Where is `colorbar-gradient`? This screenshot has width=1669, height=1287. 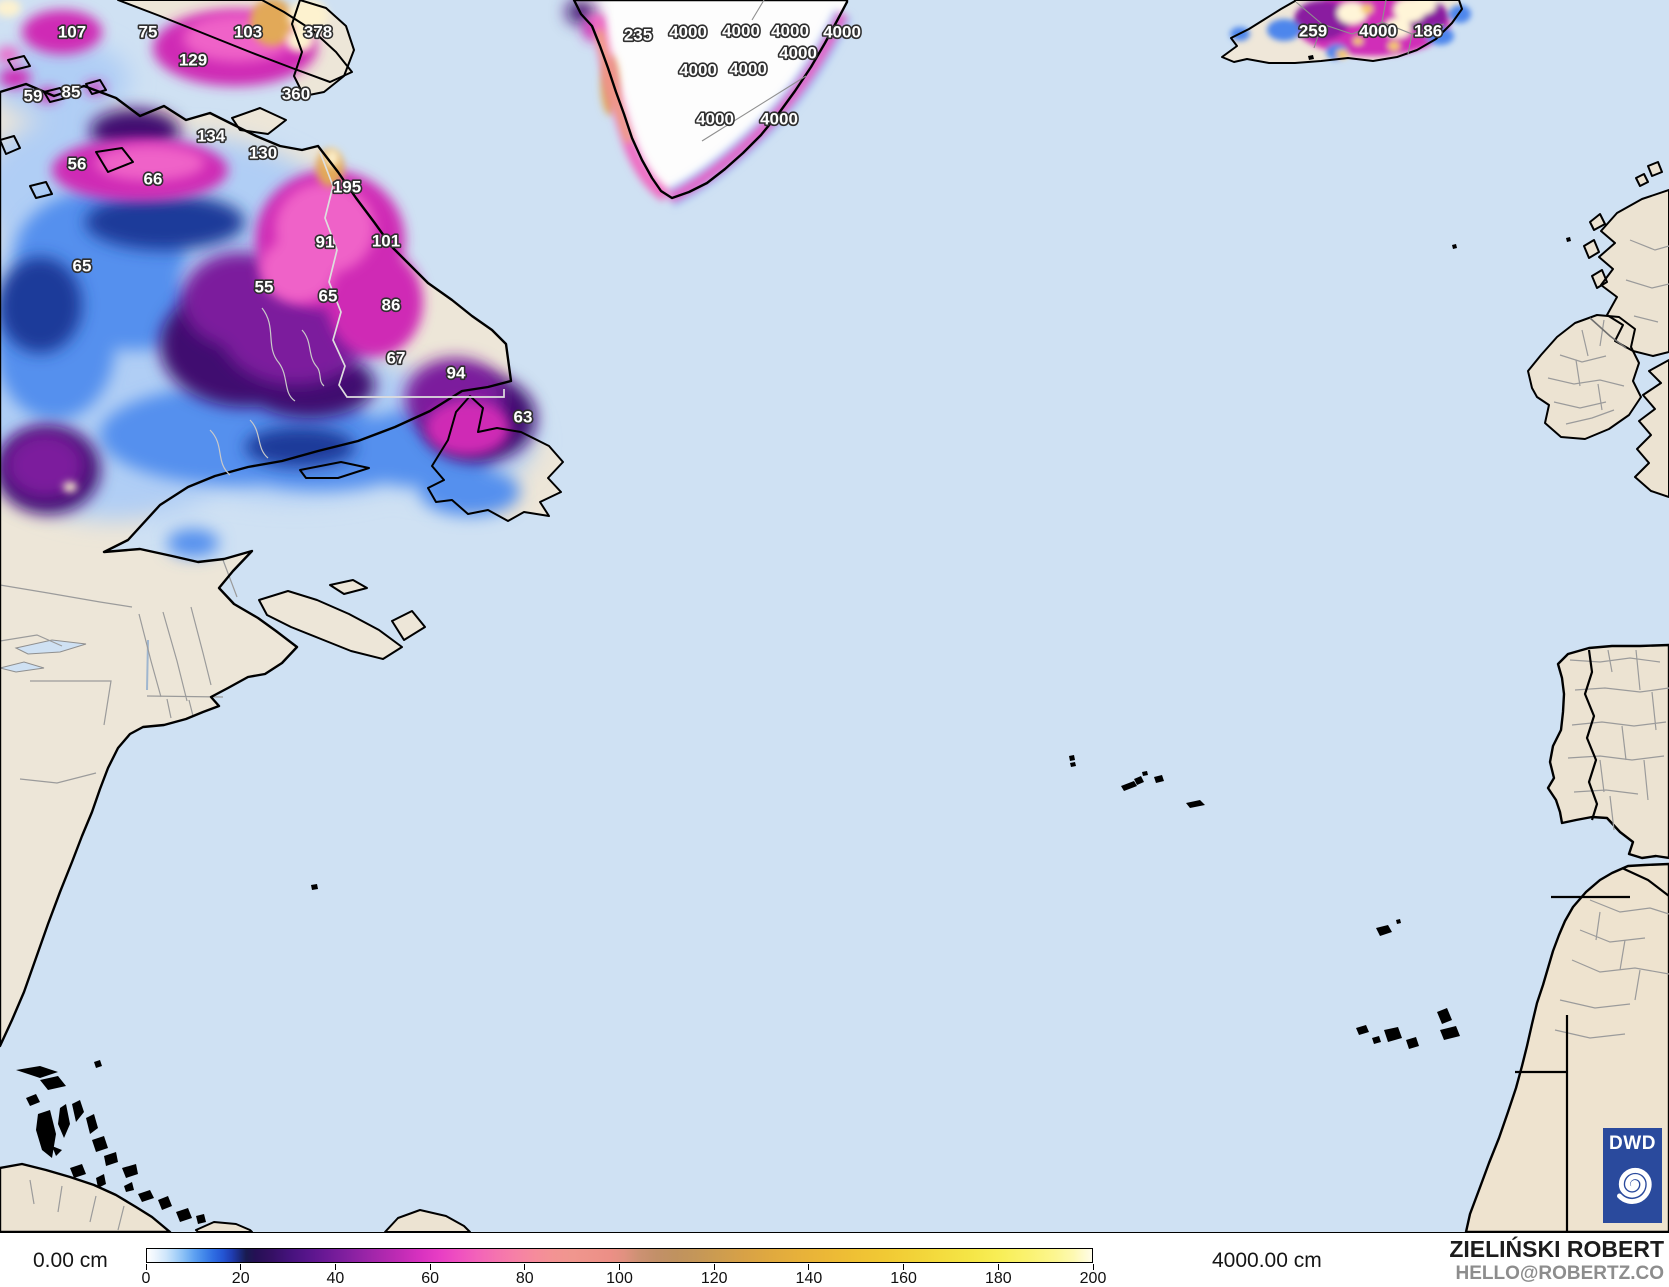
colorbar-gradient is located at coordinates (619, 1255).